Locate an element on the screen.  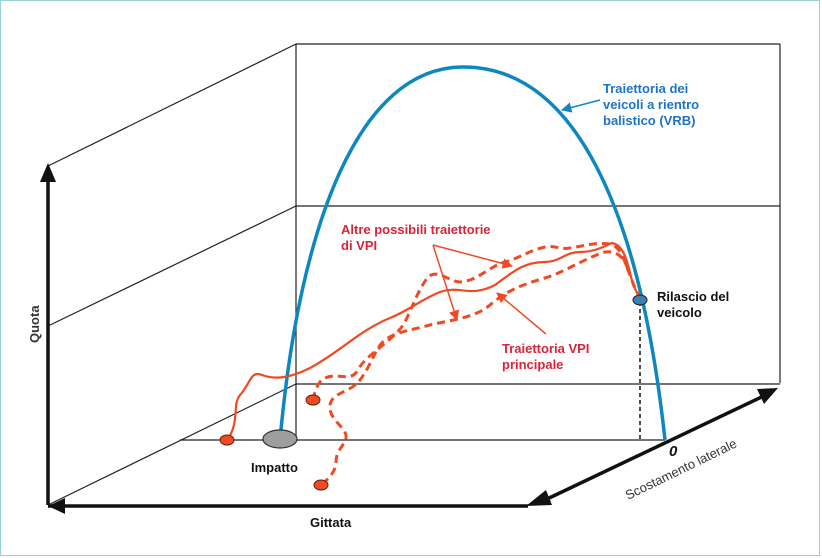
vrb-label-line3: balistico (VRB) is located at coordinates (649, 120).